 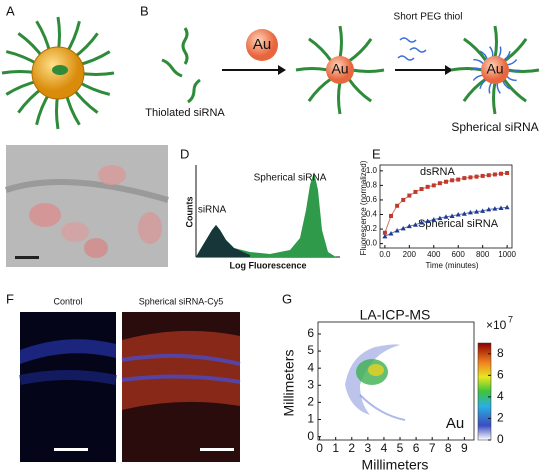 What do you see at coordinates (267, 265) in the screenshot?
I see `axis-label: Log Fluorescence` at bounding box center [267, 265].